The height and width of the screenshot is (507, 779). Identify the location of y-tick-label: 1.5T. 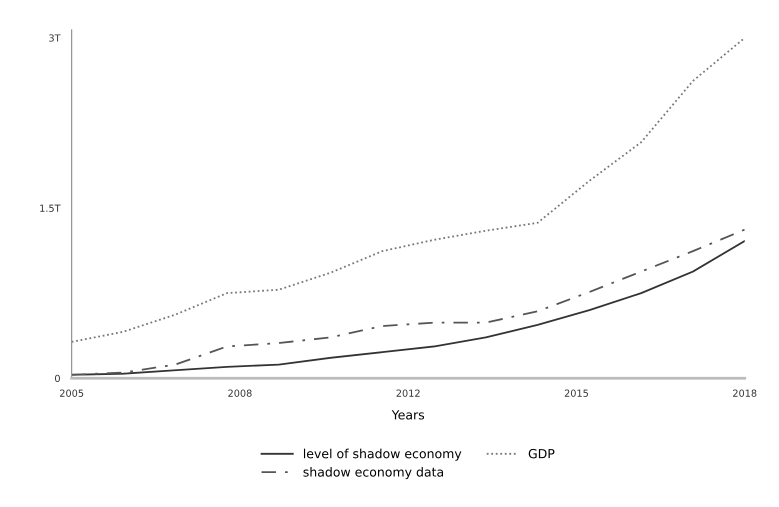
(50, 208).